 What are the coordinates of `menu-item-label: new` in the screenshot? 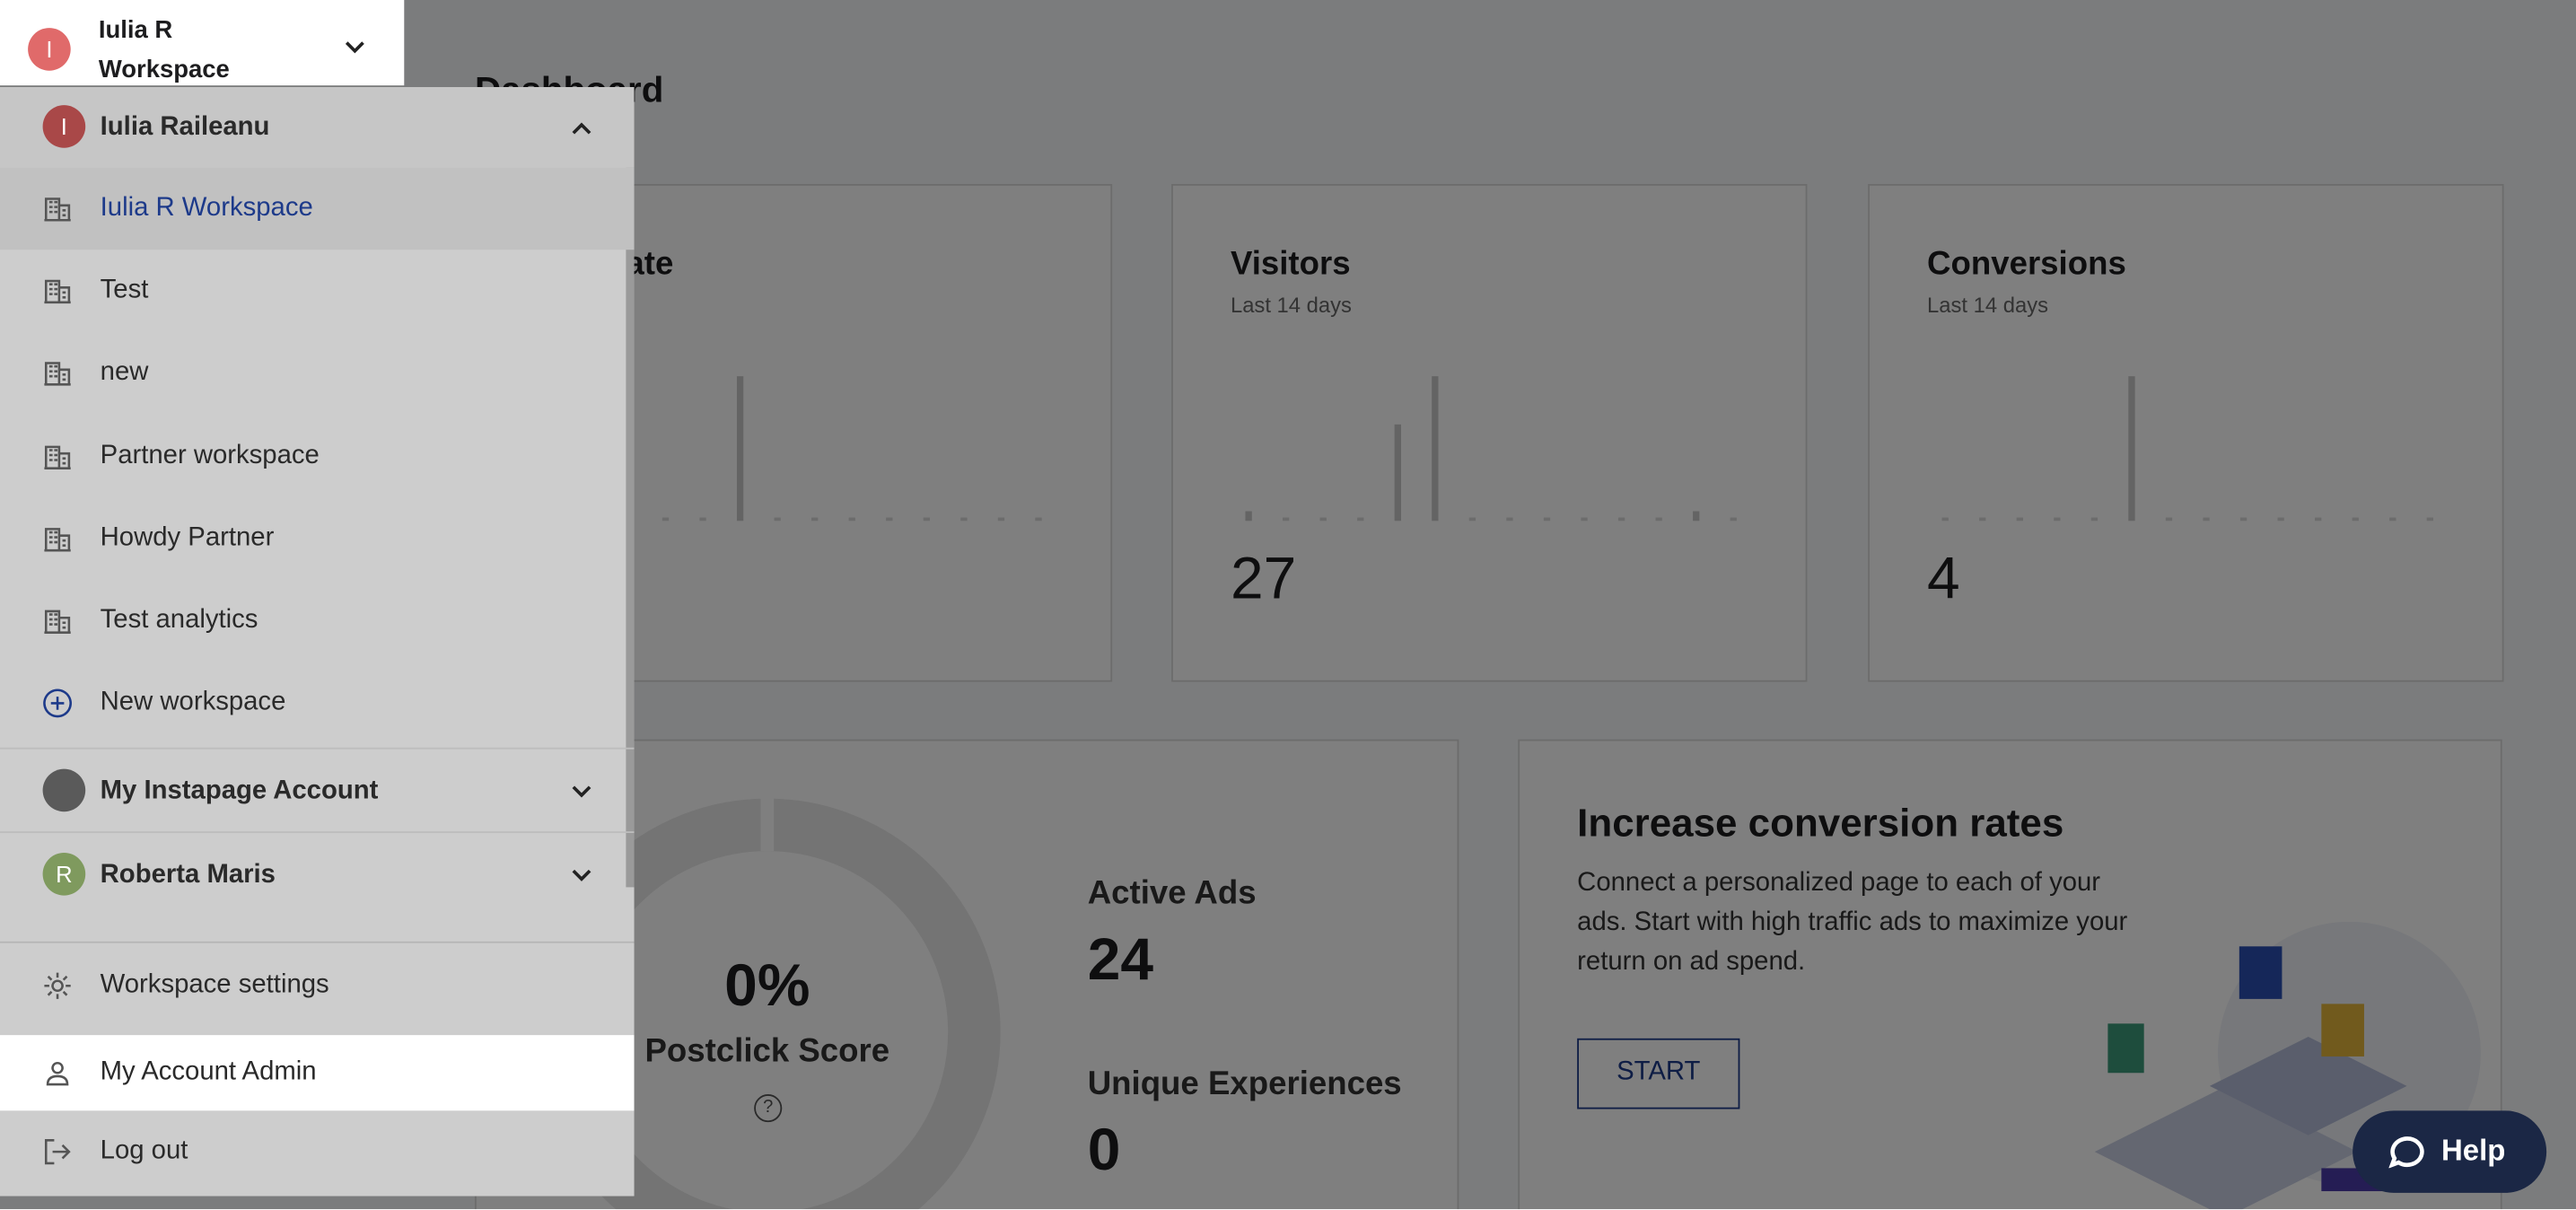 It's located at (124, 372).